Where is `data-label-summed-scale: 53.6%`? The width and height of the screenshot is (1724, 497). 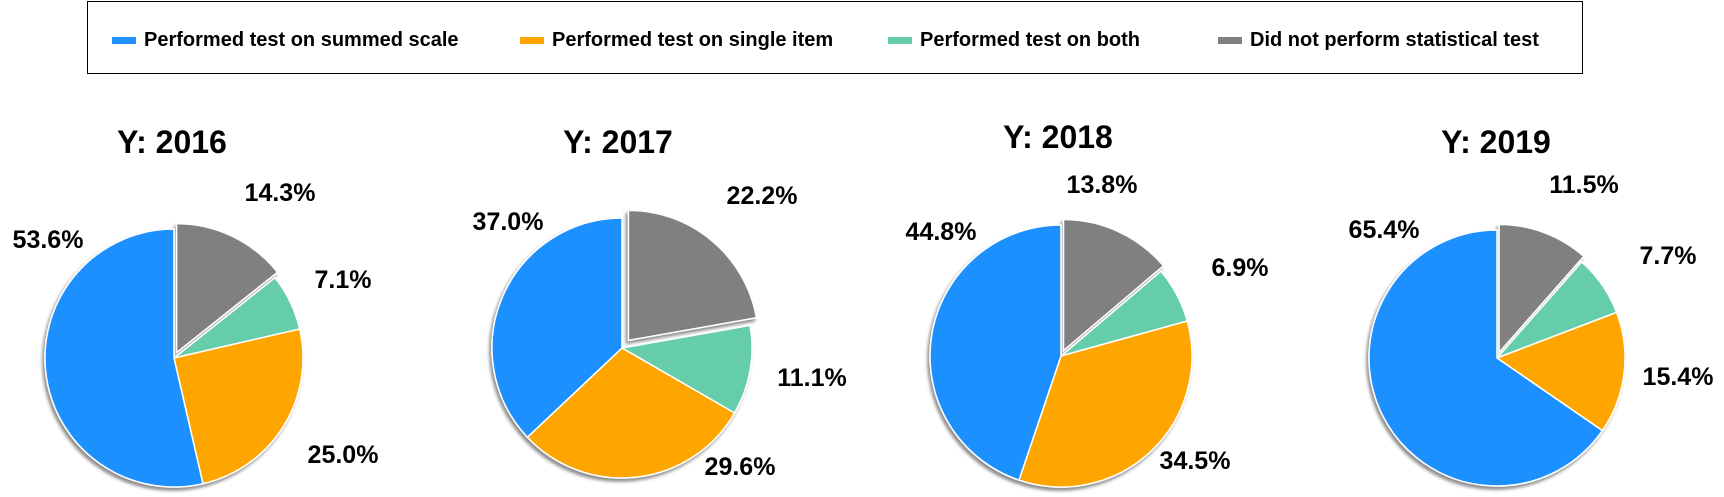
data-label-summed-scale: 53.6% is located at coordinates (48, 240).